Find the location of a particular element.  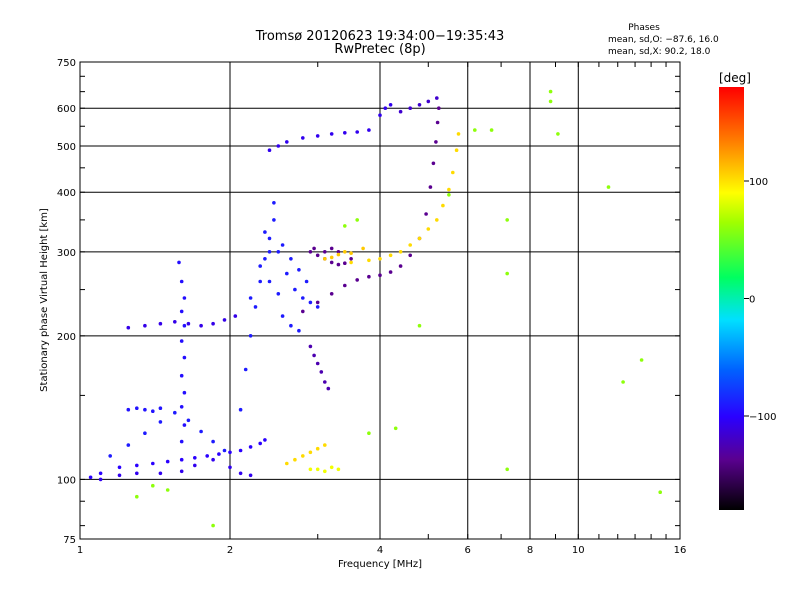

colorbar is located at coordinates (731, 298).